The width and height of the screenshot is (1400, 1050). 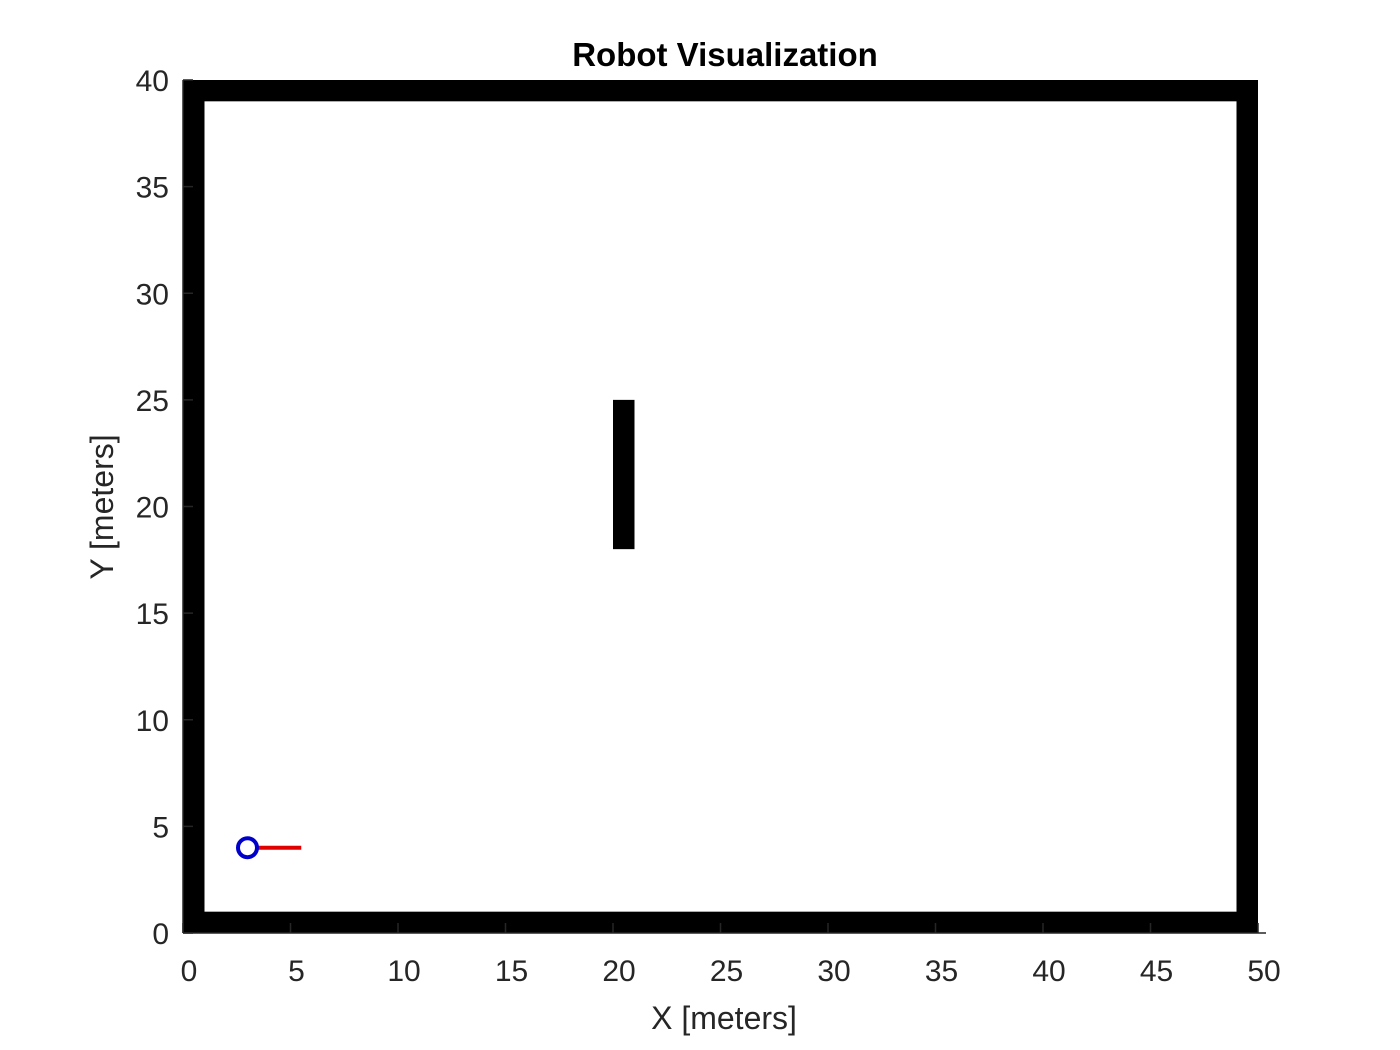 What do you see at coordinates (189, 971) in the screenshot?
I see `x-tick-label: 0` at bounding box center [189, 971].